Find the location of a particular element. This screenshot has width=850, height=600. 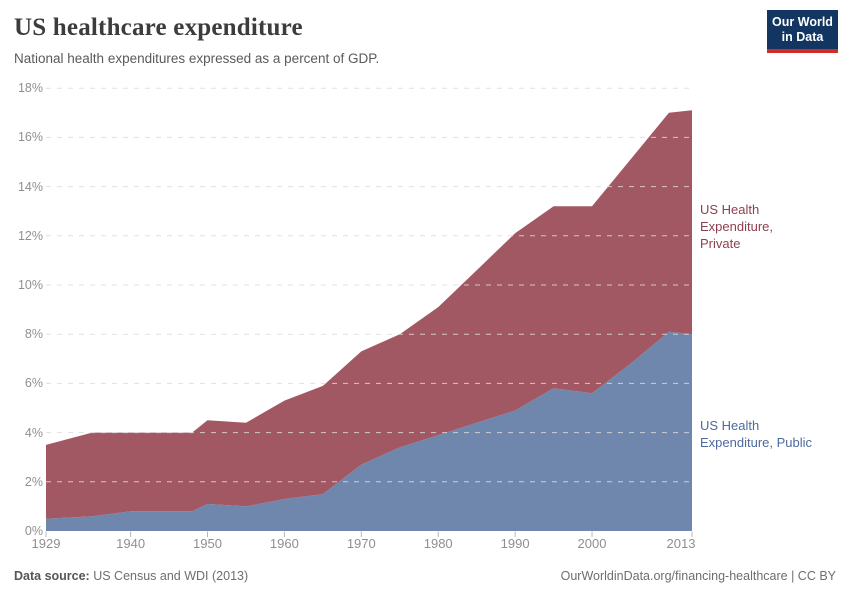

y-axis-label: 4% is located at coordinates (33, 432).